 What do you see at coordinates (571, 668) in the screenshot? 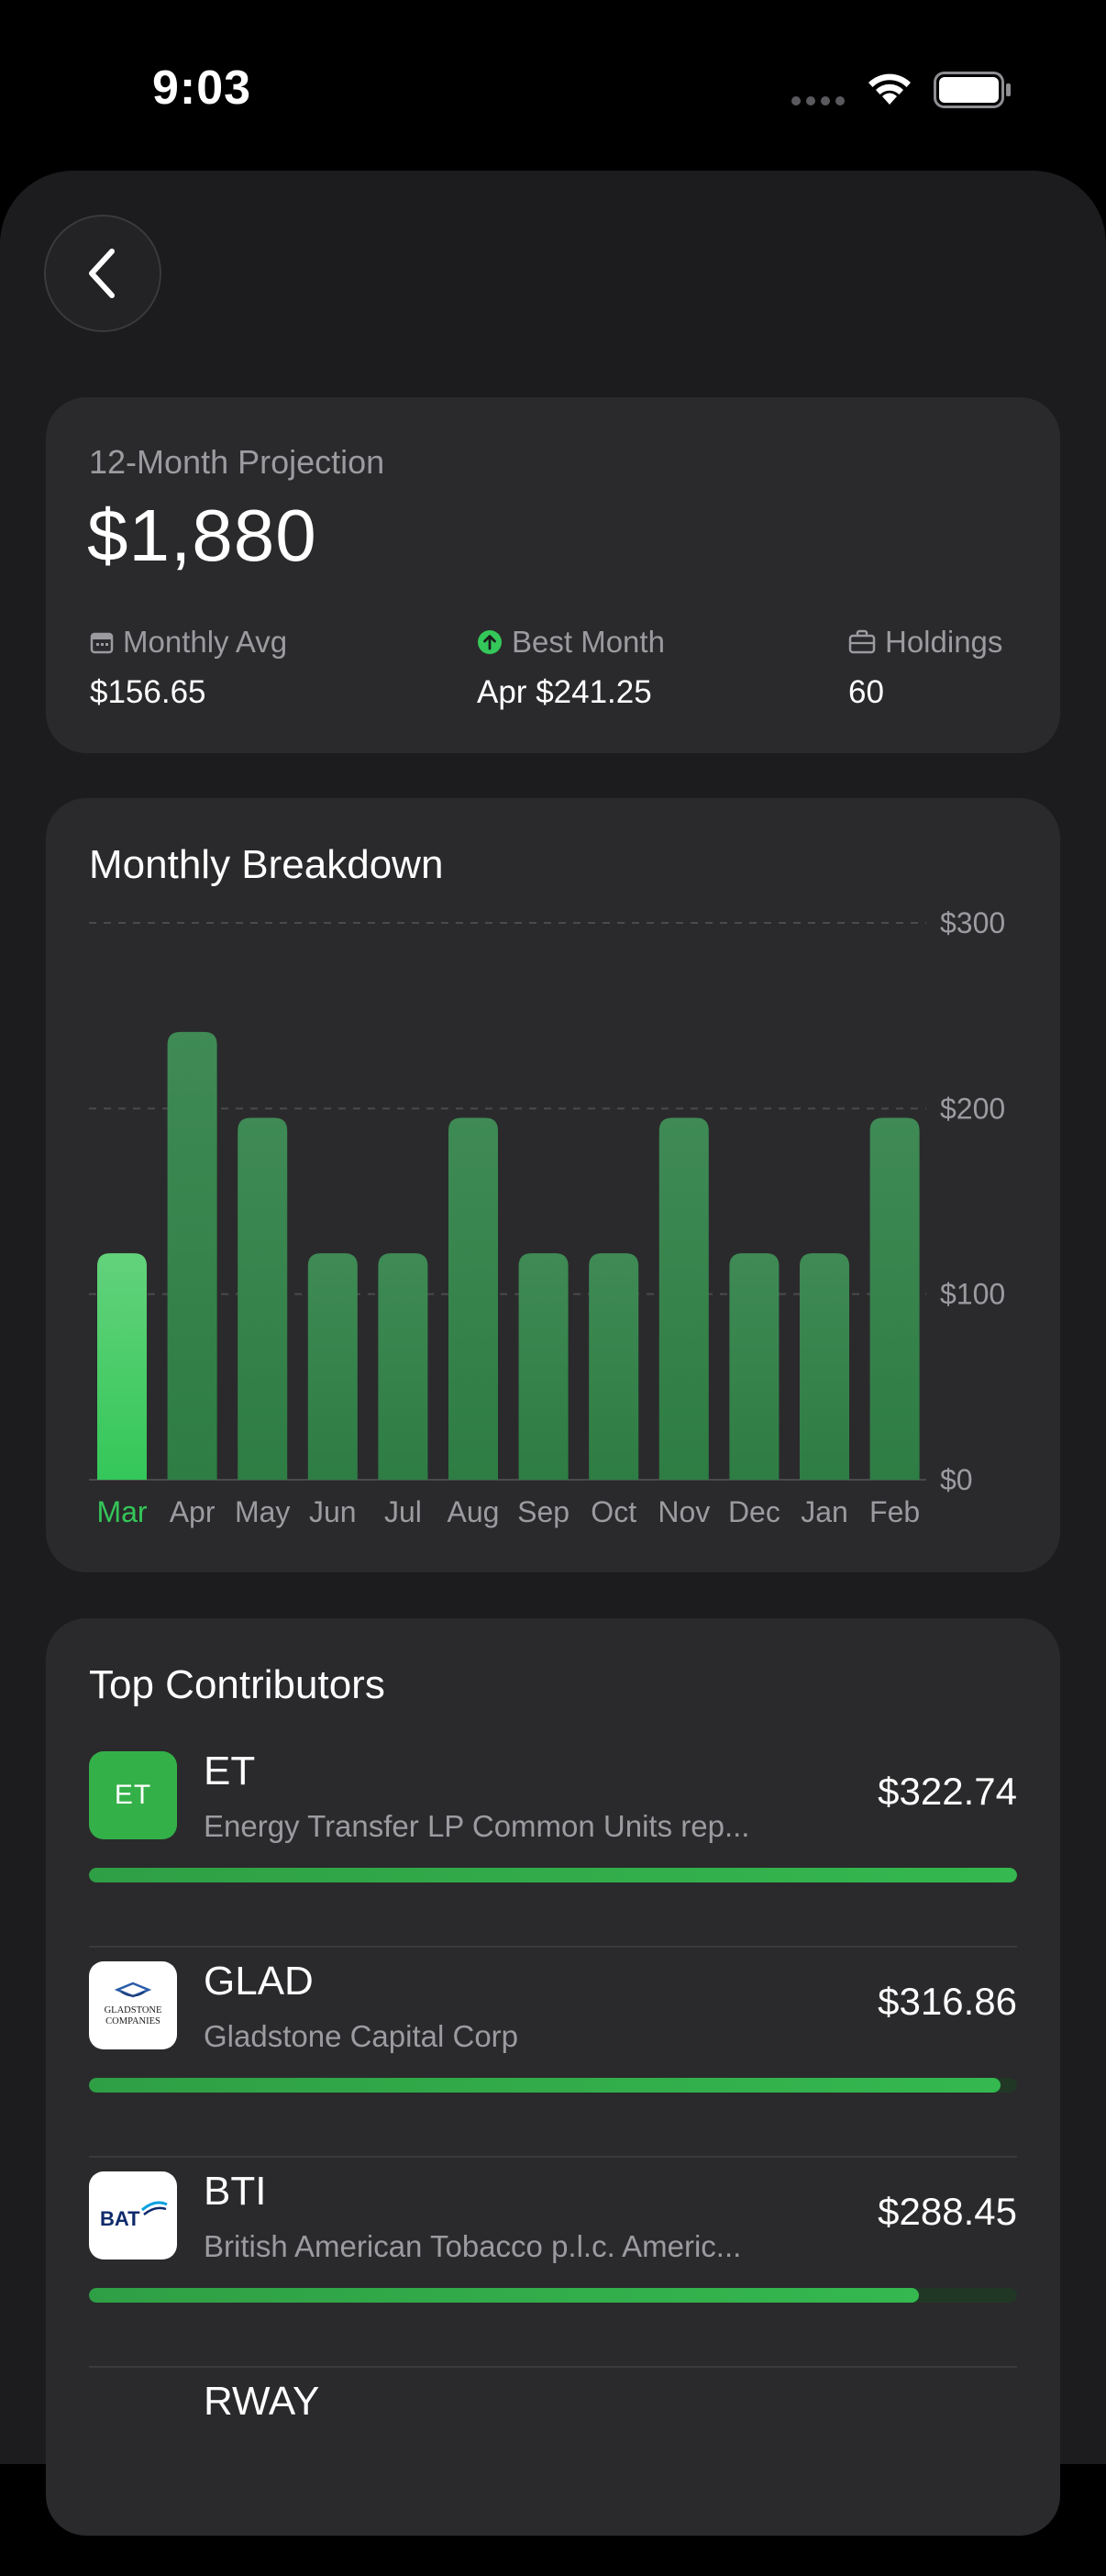
I see `stat-best-month: Best Month Apr $241.25` at bounding box center [571, 668].